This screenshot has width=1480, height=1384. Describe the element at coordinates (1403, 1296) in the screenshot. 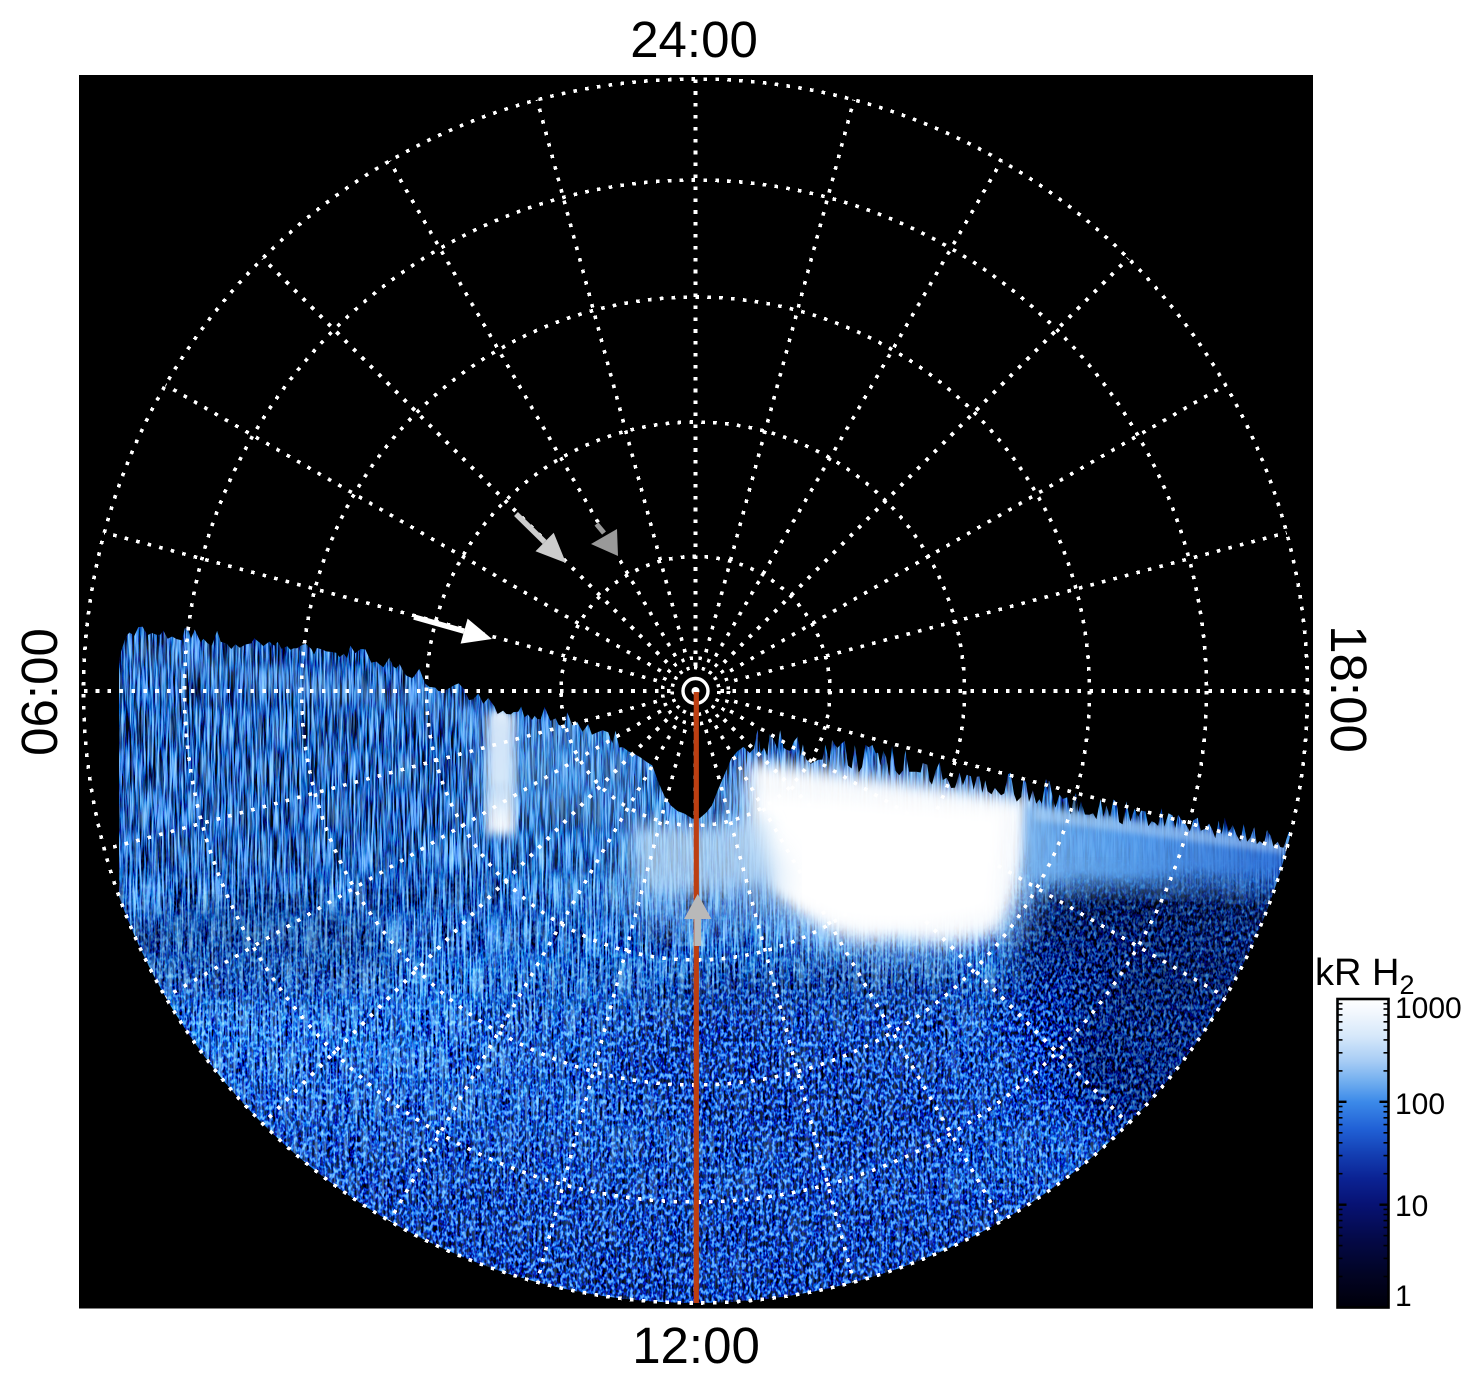

I see `svg-text: 1` at that location.